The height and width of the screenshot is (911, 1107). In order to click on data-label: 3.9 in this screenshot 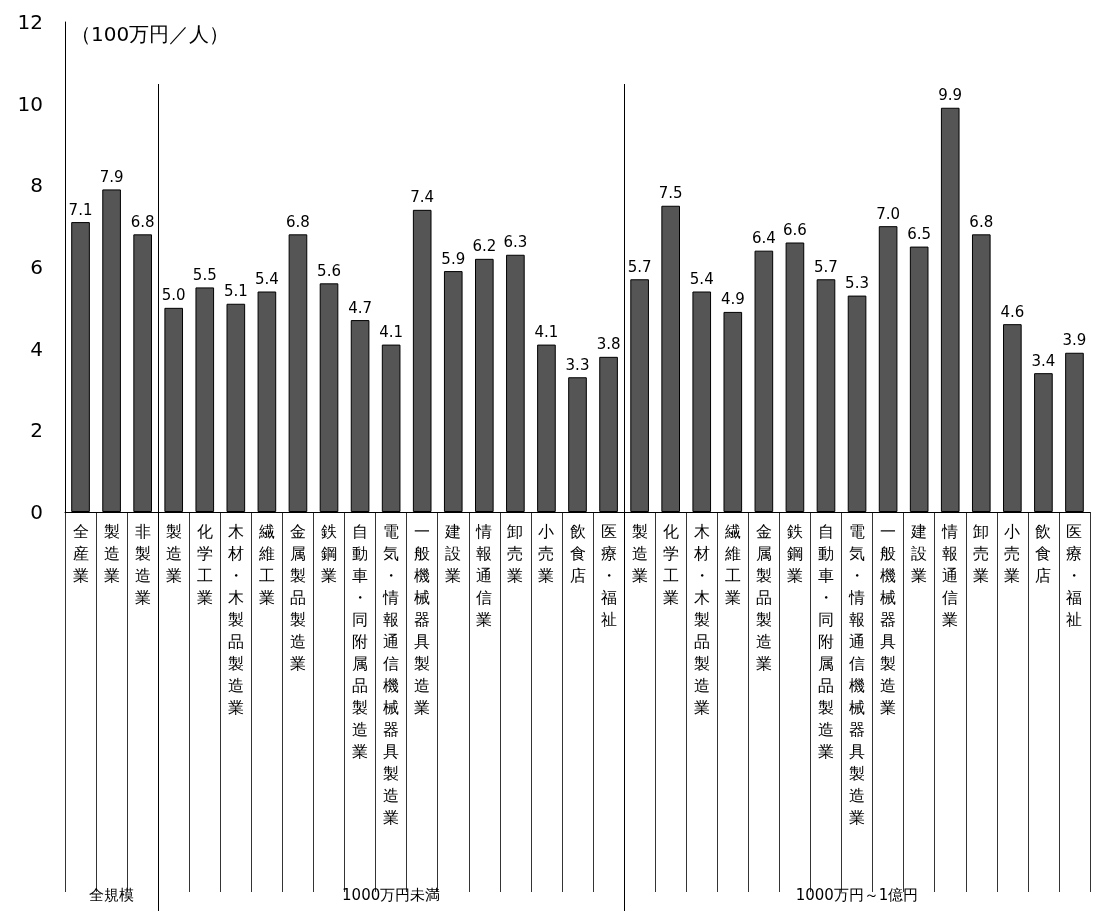, I will do `click(1074, 340)`.